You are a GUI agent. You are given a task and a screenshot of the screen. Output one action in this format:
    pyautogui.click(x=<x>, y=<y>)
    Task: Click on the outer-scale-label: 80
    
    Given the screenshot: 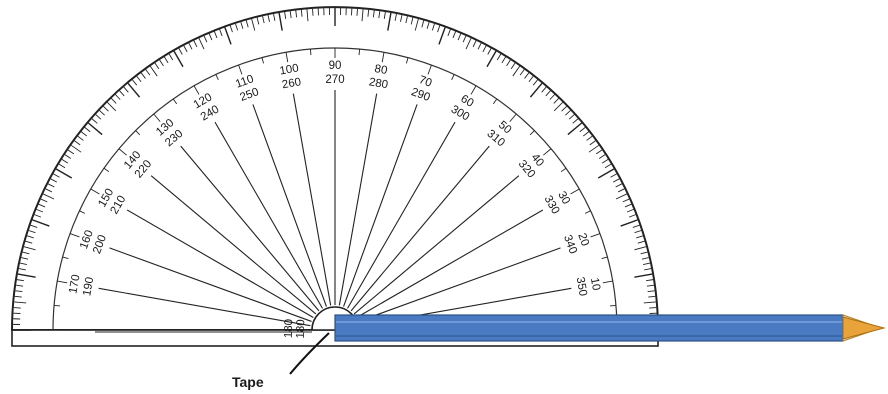 What is the action you would take?
    pyautogui.click(x=380, y=70)
    